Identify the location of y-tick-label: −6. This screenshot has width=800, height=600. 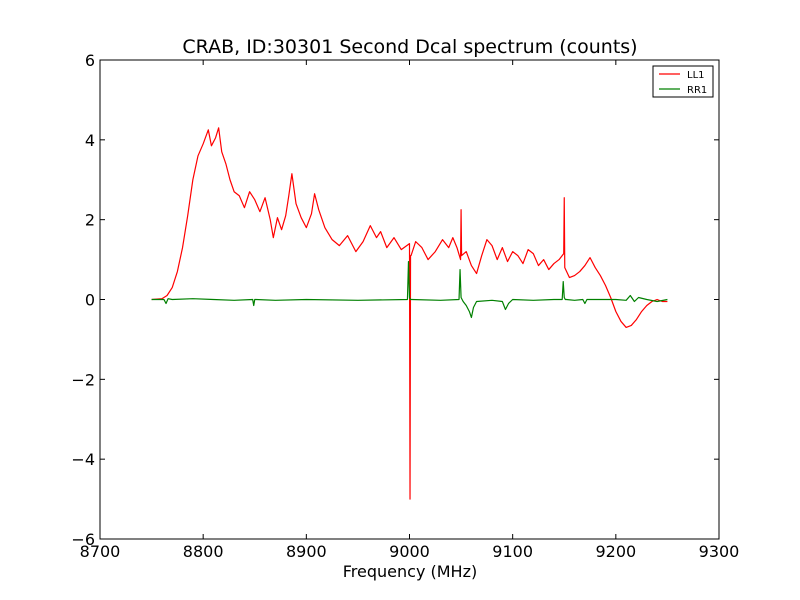
(83, 539).